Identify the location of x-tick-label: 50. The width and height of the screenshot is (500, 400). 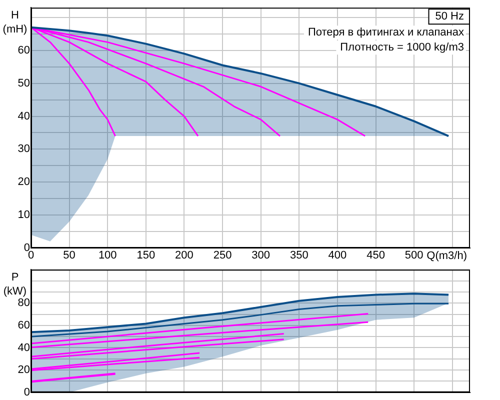
(69, 256).